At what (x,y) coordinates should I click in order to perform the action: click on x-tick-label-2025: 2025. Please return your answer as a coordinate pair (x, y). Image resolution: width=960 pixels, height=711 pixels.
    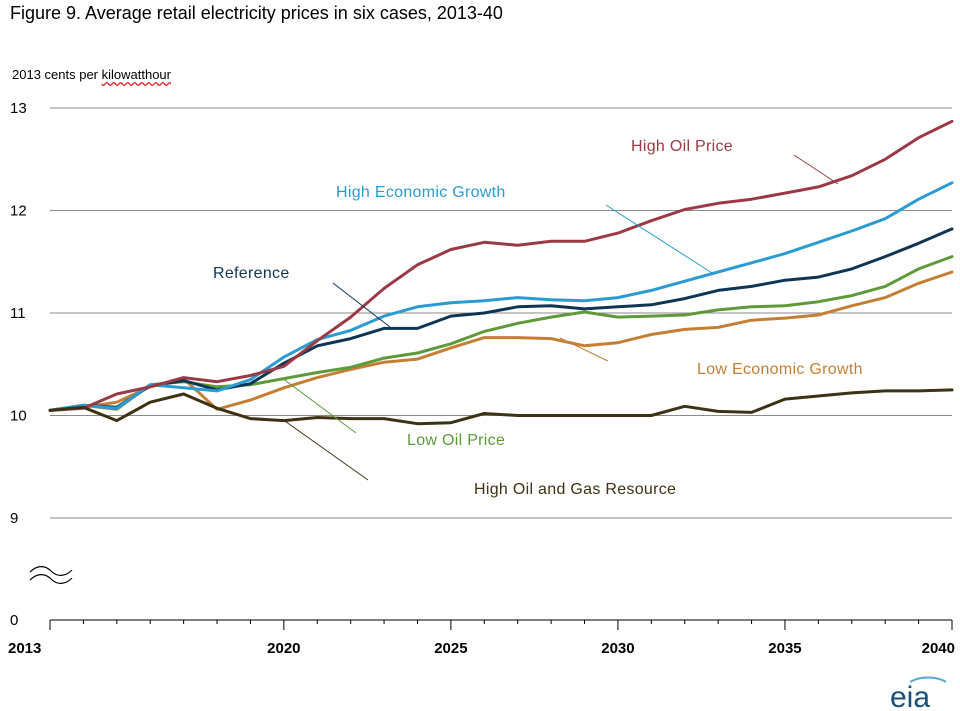
    Looking at the image, I should click on (450, 648).